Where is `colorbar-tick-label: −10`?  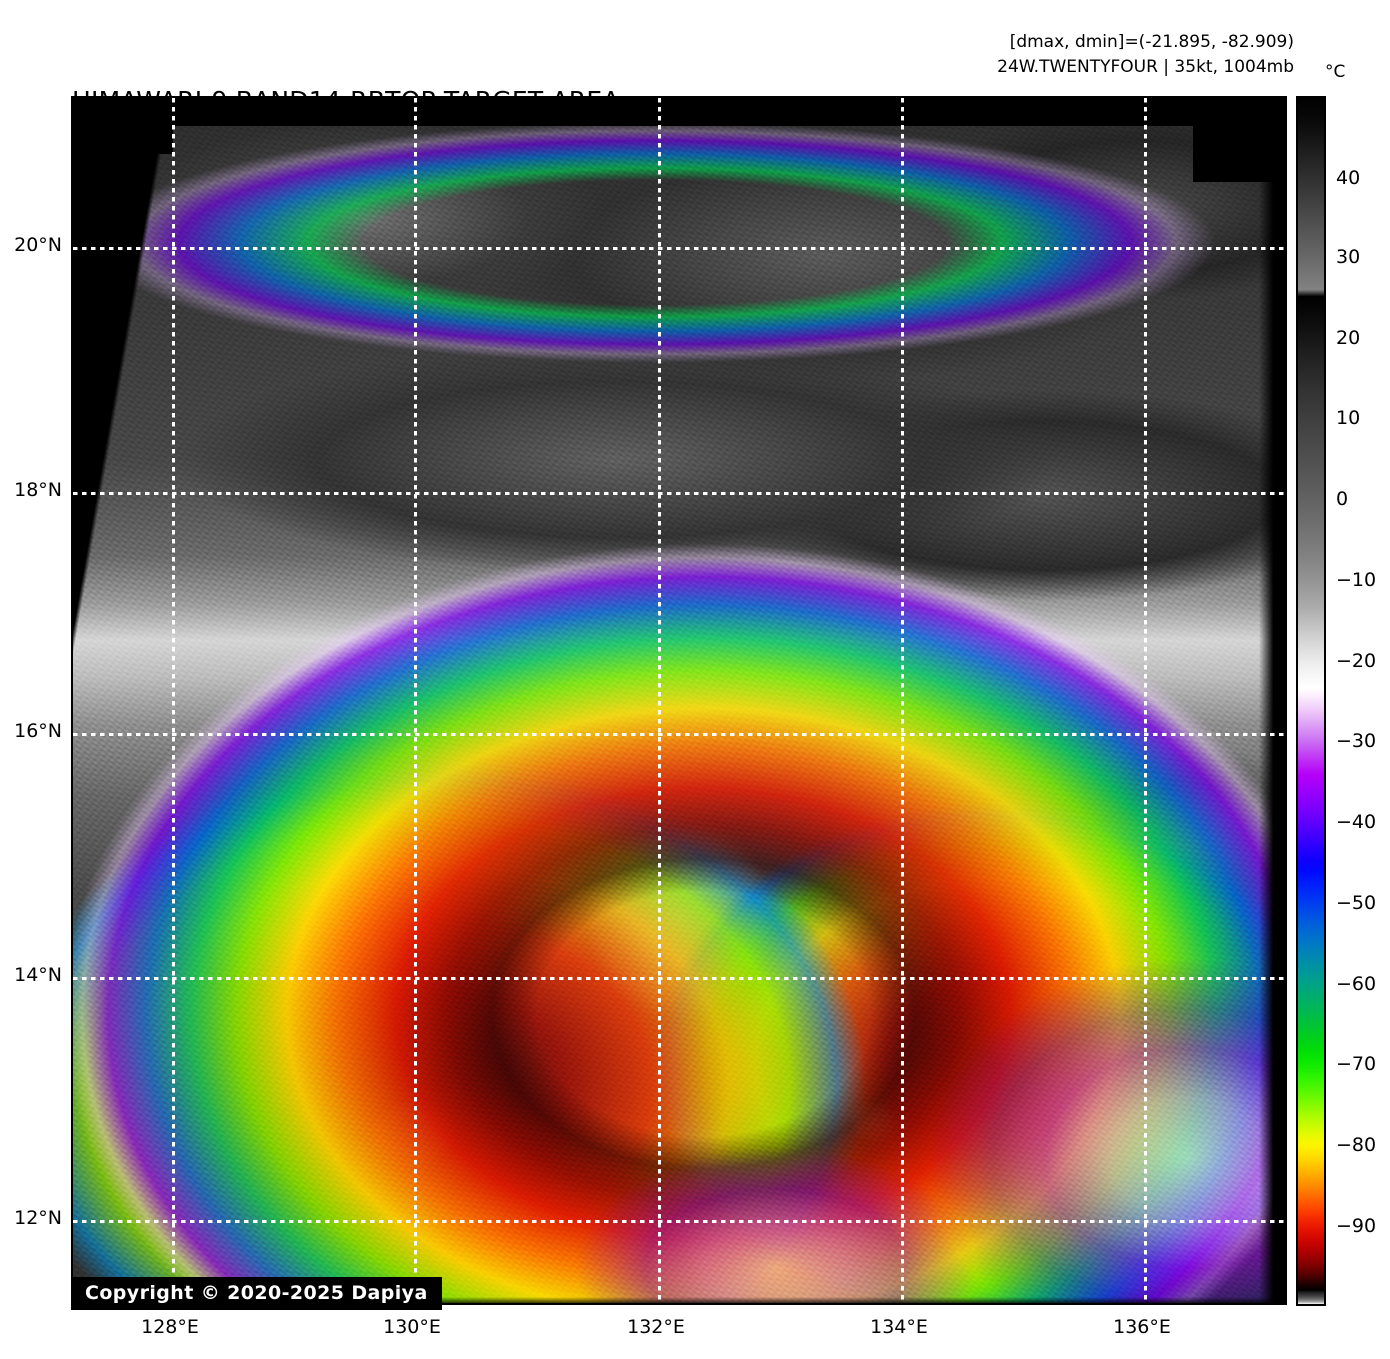 colorbar-tick-label: −10 is located at coordinates (1356, 580).